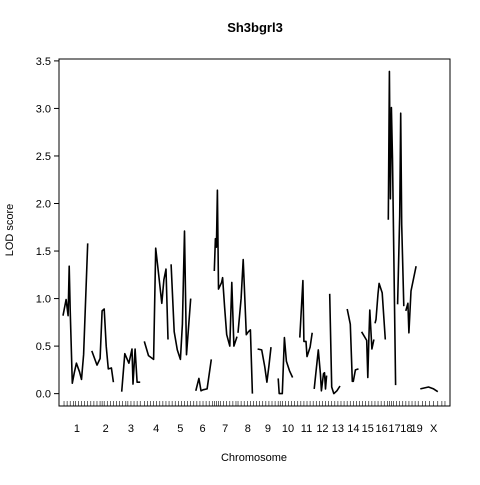  Describe the element at coordinates (180, 429) in the screenshot. I see `chromosome-label-5: 5` at that location.